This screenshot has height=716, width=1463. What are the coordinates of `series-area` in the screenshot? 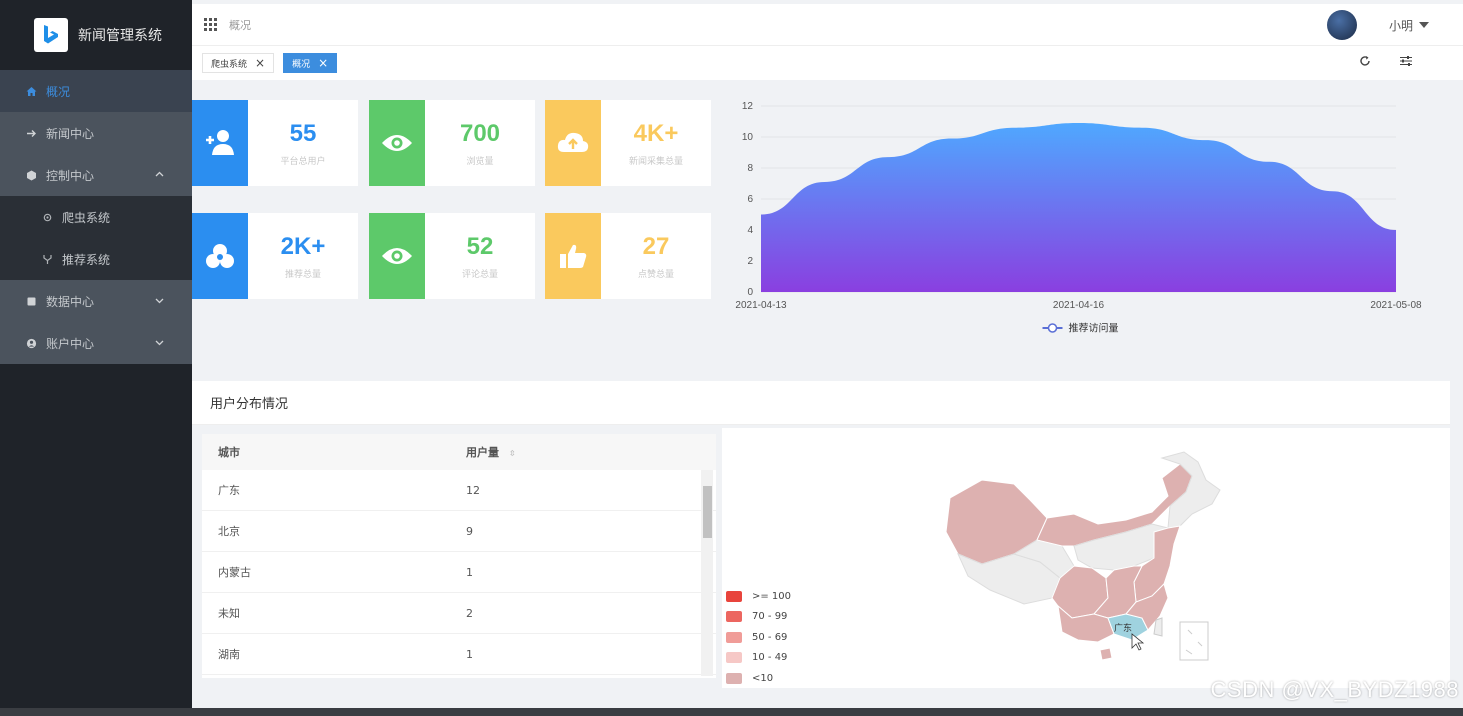 It's located at (1078, 207).